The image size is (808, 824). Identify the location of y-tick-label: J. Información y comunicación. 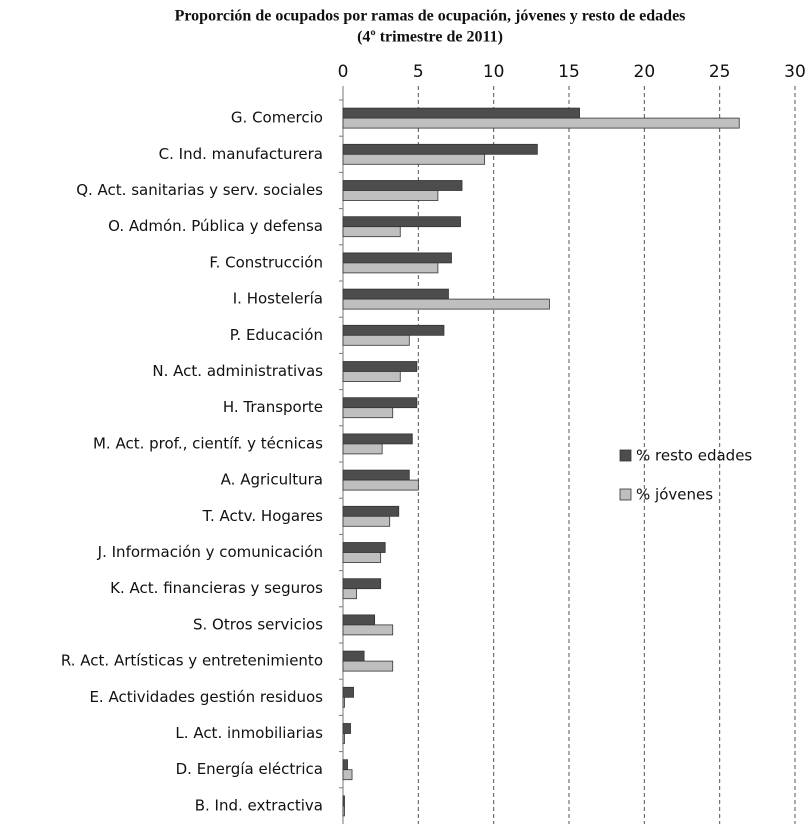
(210, 552).